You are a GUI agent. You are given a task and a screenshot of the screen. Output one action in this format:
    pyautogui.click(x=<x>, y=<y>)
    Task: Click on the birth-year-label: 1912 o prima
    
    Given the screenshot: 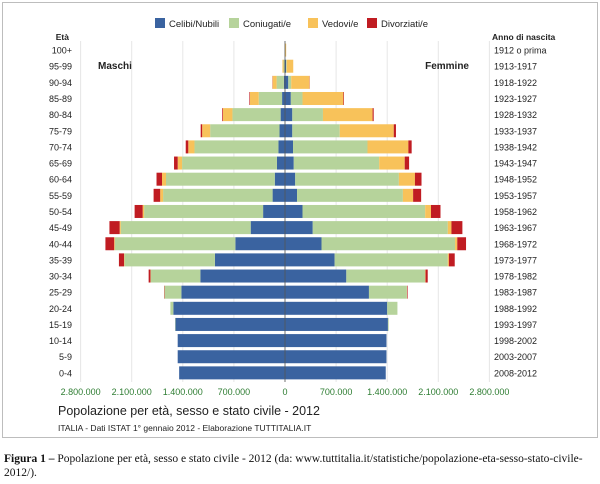 What is the action you would take?
    pyautogui.click(x=520, y=51)
    